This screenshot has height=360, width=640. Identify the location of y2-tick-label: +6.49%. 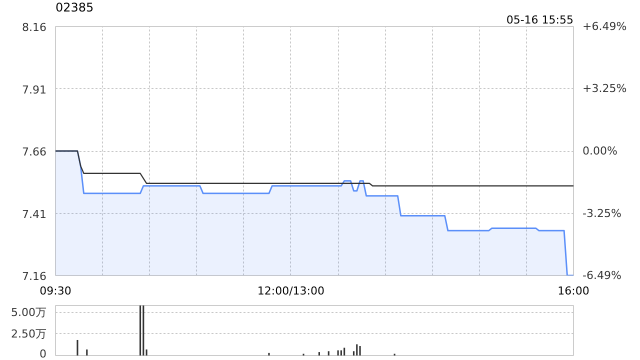
(604, 26).